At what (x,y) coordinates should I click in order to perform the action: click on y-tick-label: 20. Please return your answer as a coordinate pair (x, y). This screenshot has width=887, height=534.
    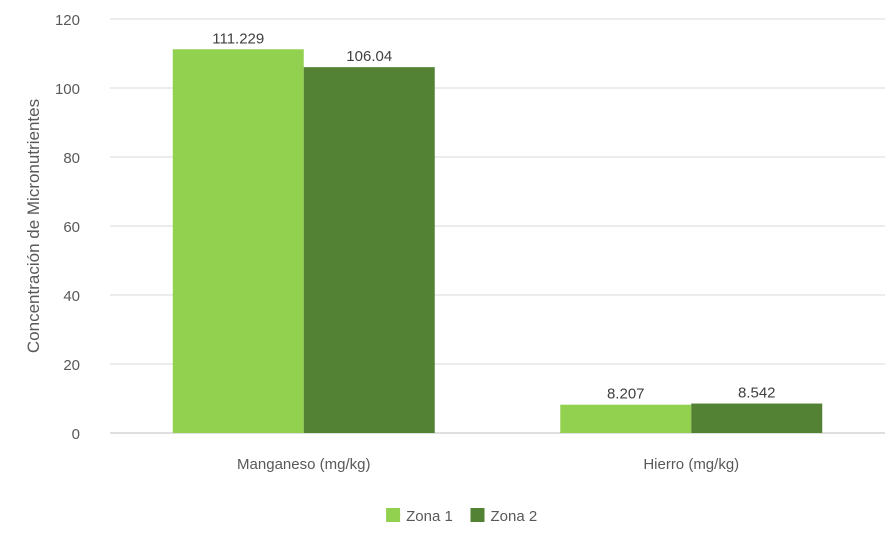
    Looking at the image, I should click on (71, 365).